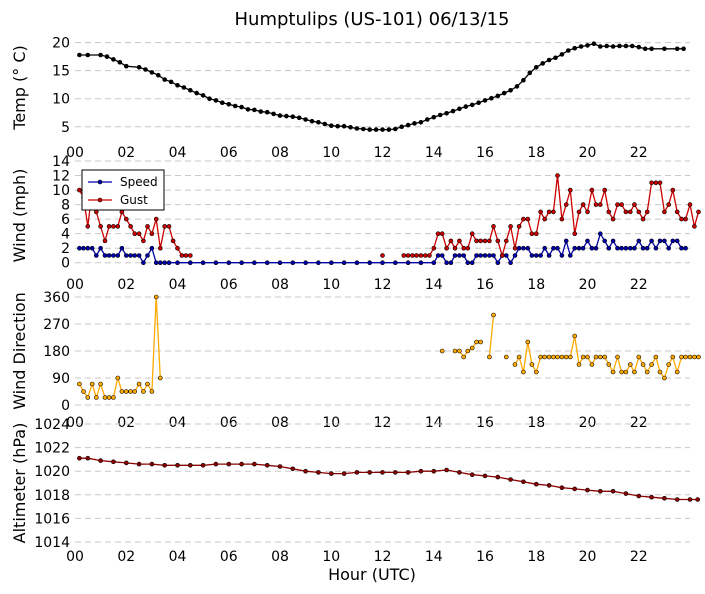  Describe the element at coordinates (56, 352) in the screenshot. I see `y-tick-label: 180` at that location.